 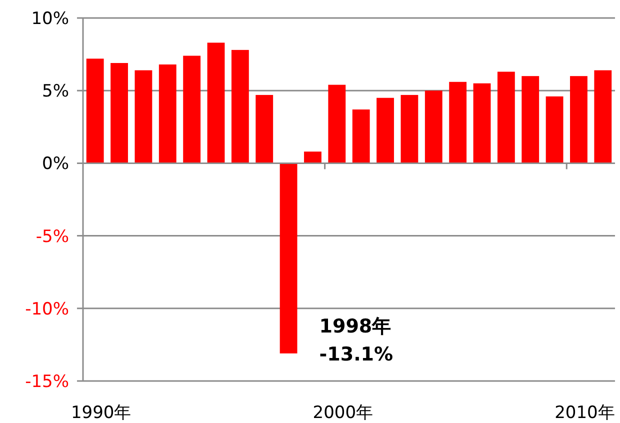 What do you see at coordinates (356, 354) in the screenshot?
I see `annotation: -13.1%` at bounding box center [356, 354].